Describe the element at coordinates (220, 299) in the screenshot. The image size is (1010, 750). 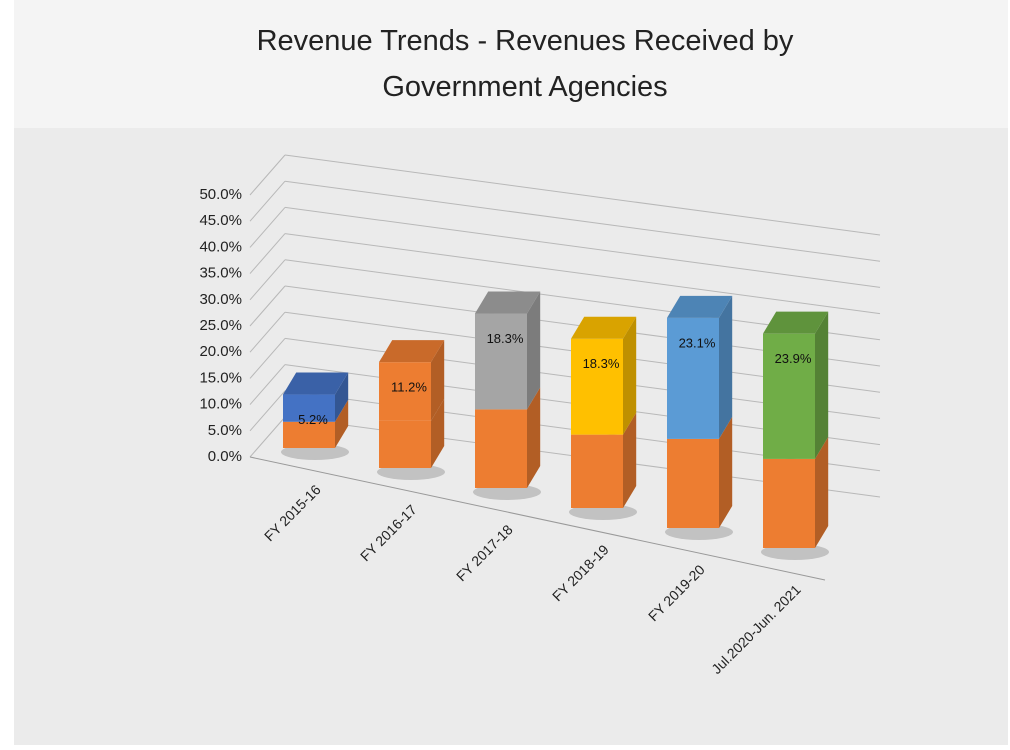
I see `y-tick-label: 30.0%` at that location.